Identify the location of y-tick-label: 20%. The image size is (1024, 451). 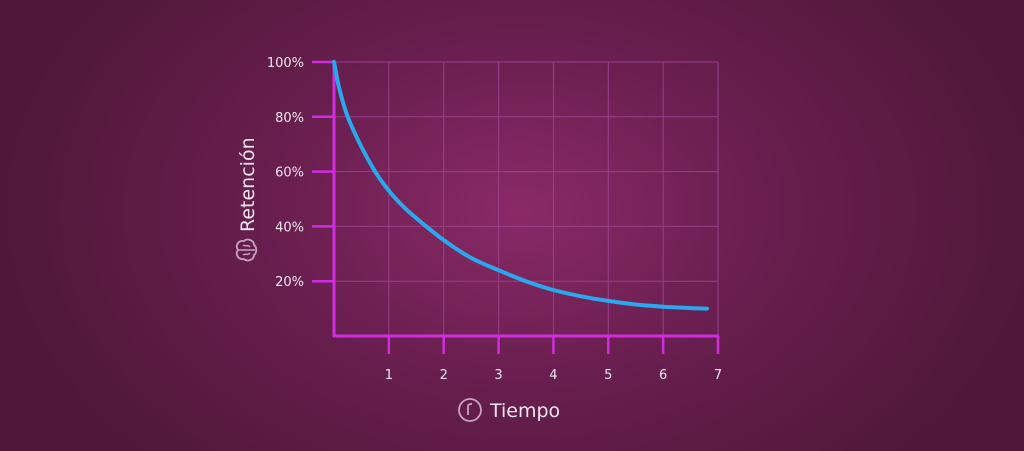
(289, 282).